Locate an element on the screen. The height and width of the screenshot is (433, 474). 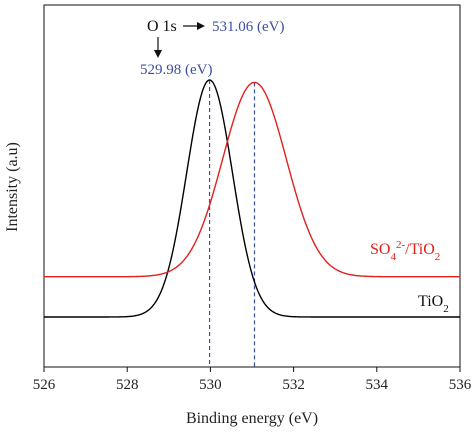
x-tick-label: 534 is located at coordinates (377, 385).